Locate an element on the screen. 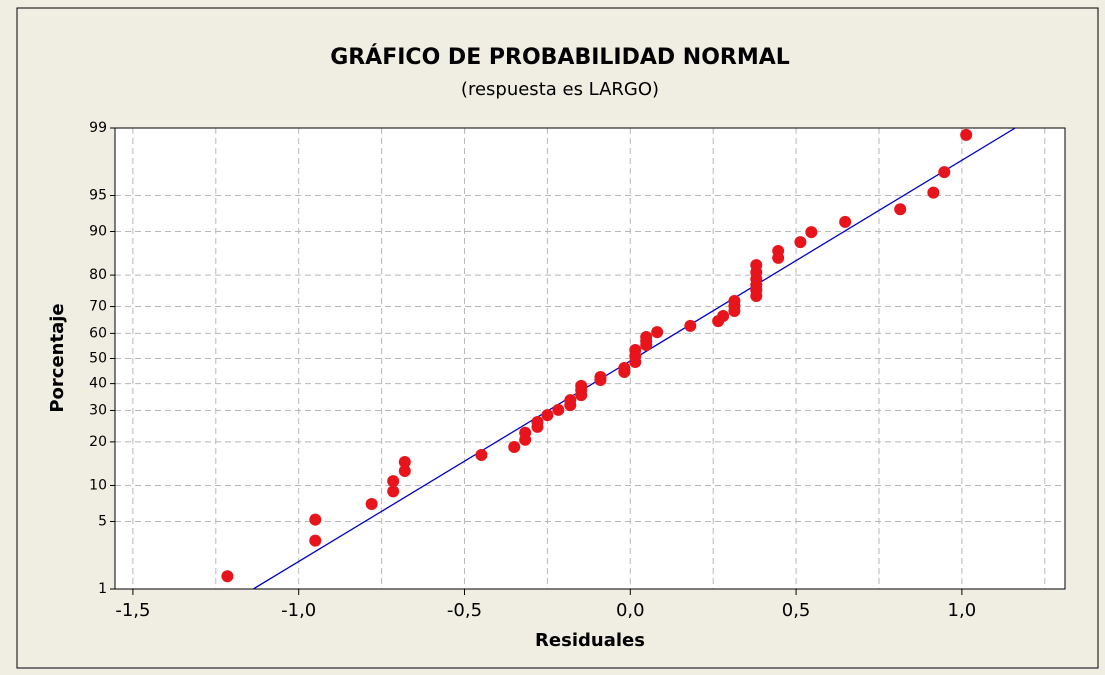  chart-title: GRÁFICO DE PROBABILIDAD NORMAL is located at coordinates (560, 57).